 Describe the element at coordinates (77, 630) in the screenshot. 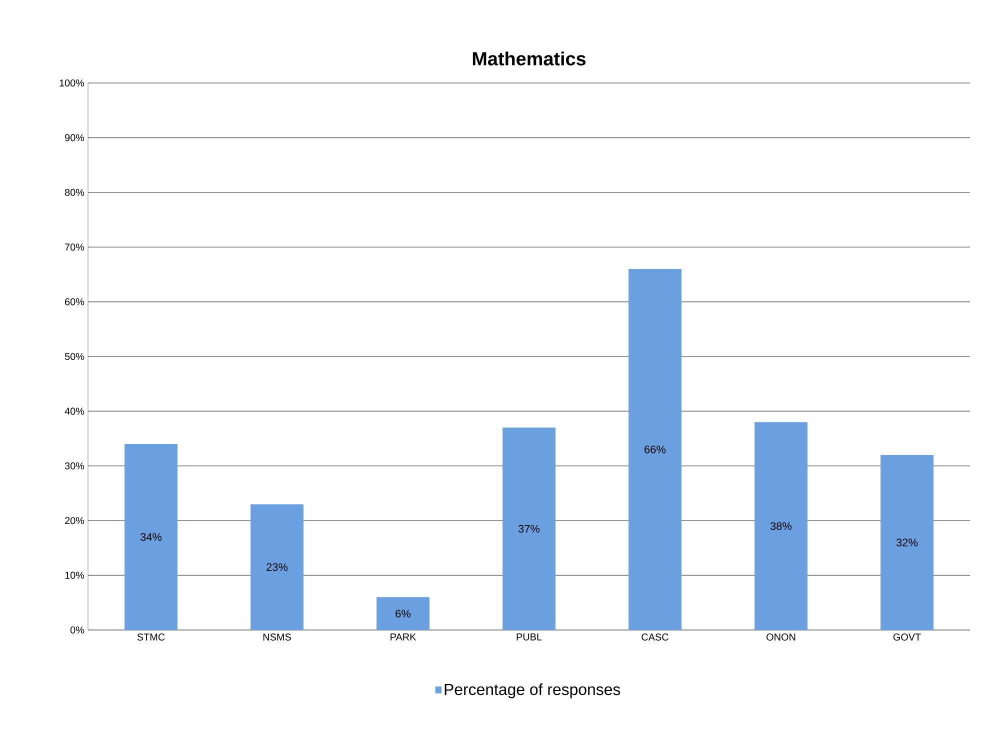

I see `y-tick-label: 0%` at that location.